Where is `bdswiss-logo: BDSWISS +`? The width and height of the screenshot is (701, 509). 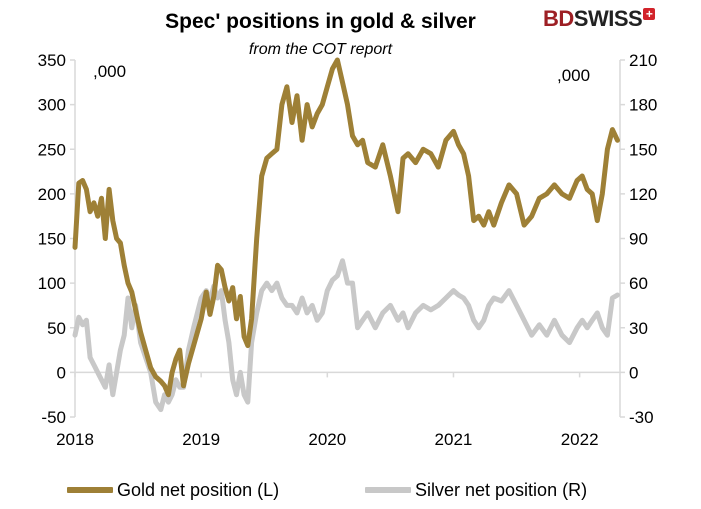 bdswiss-logo: BDSWISS + is located at coordinates (599, 19).